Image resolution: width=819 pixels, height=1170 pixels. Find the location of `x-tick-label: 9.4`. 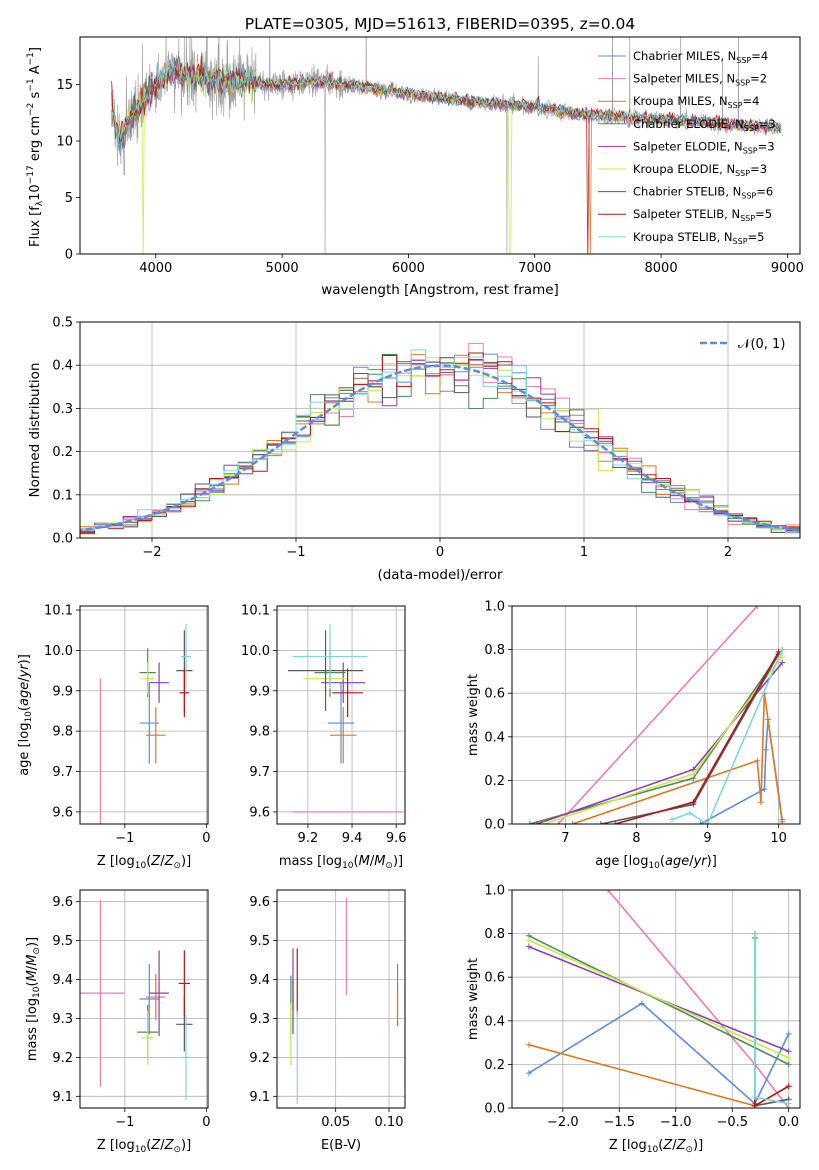

x-tick-label: 9.4 is located at coordinates (352, 838).